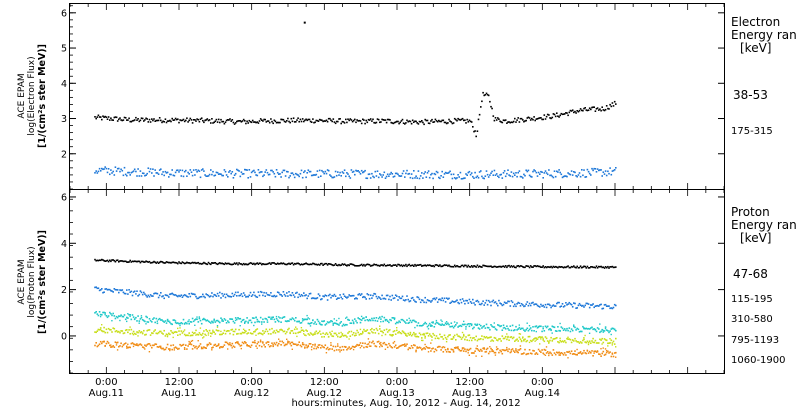 This screenshot has height=410, width=800. What do you see at coordinates (32, 281) in the screenshot?
I see `proton-ylabel-line2: log(Proton Flux)` at bounding box center [32, 281].